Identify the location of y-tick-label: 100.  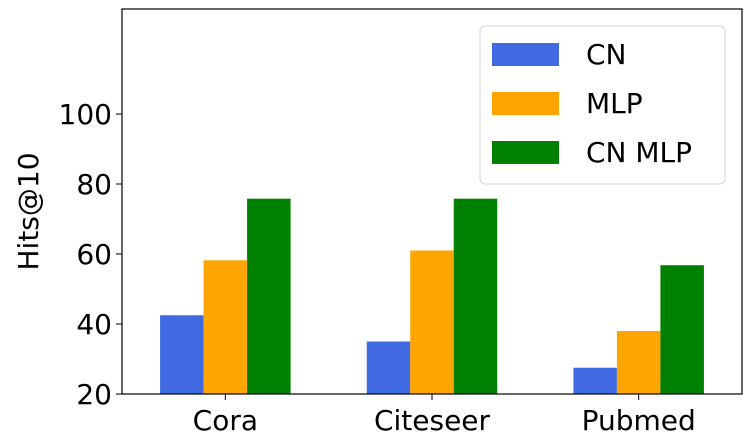
(85, 114).